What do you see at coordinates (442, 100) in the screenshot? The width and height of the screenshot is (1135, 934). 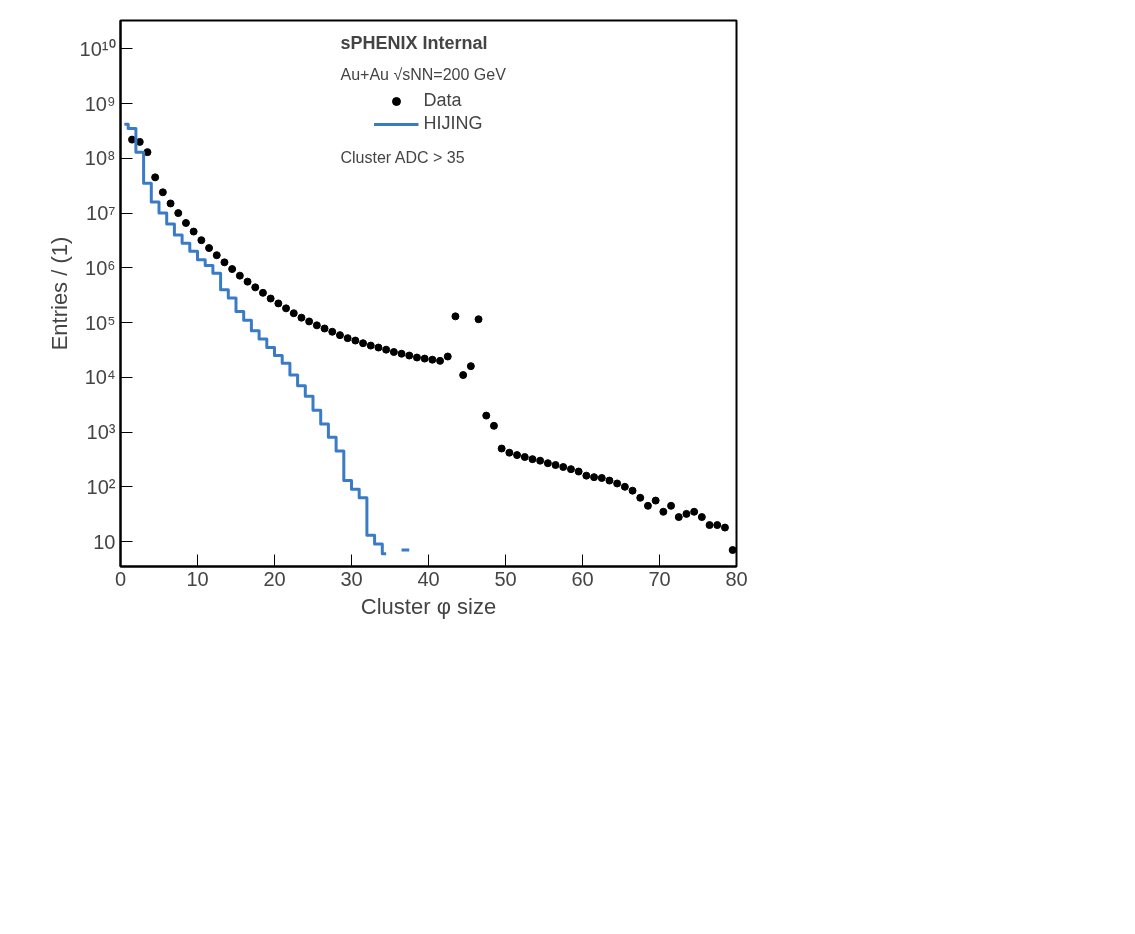 I see `legend-label: Data` at bounding box center [442, 100].